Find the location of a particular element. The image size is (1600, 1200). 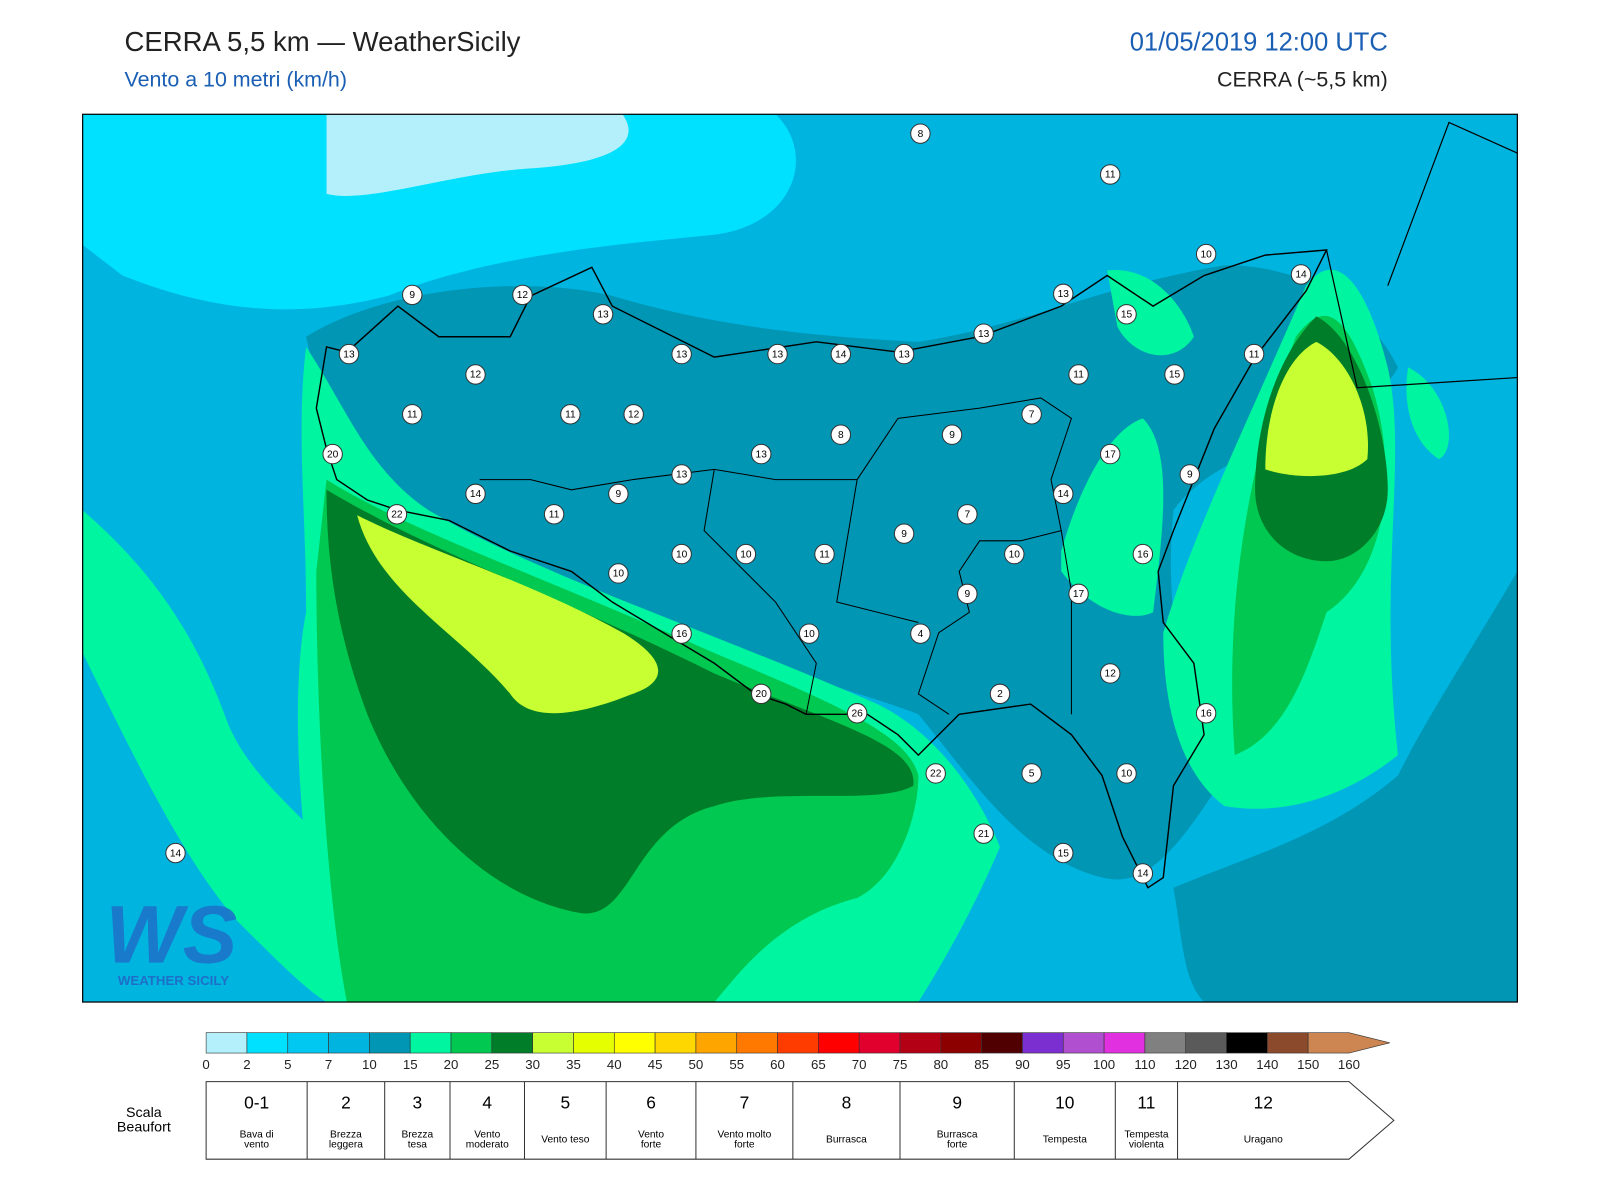

colorbar-tick-label: 45 is located at coordinates (655, 1064).